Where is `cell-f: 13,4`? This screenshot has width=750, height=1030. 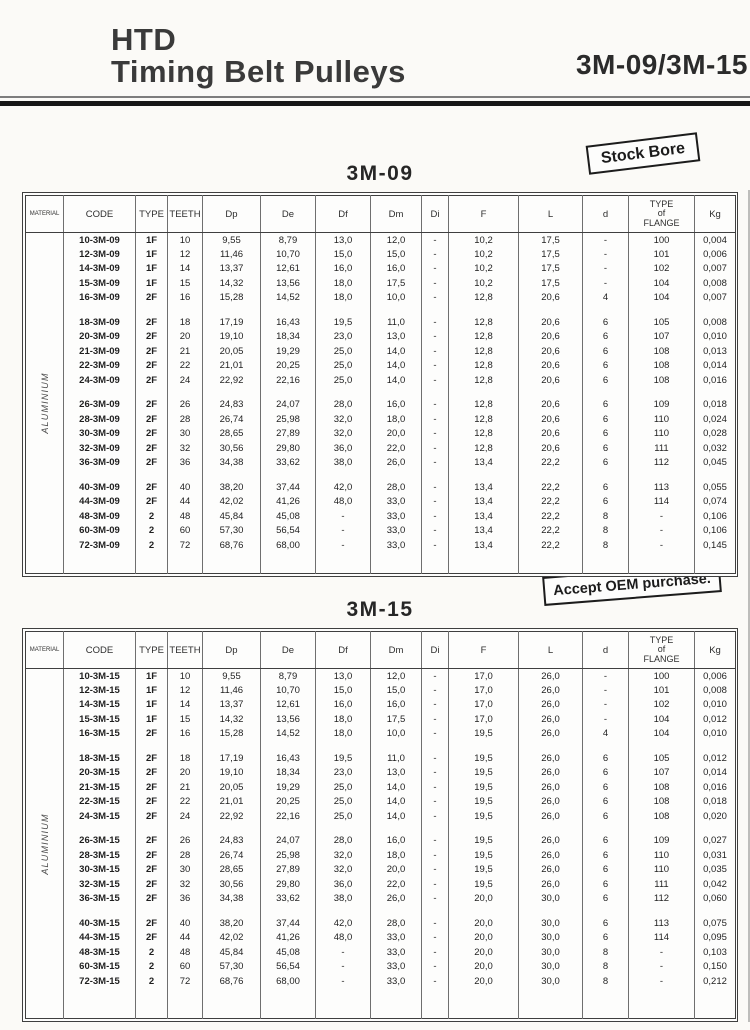
cell-f: 13,4 is located at coordinates (483, 462).